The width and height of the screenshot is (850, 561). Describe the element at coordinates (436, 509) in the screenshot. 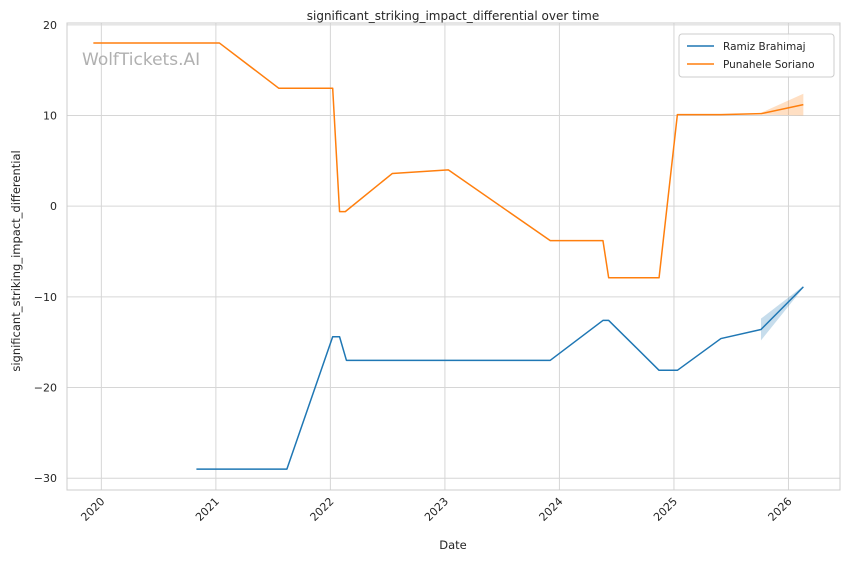

I see `x-tick-label: 2023` at that location.